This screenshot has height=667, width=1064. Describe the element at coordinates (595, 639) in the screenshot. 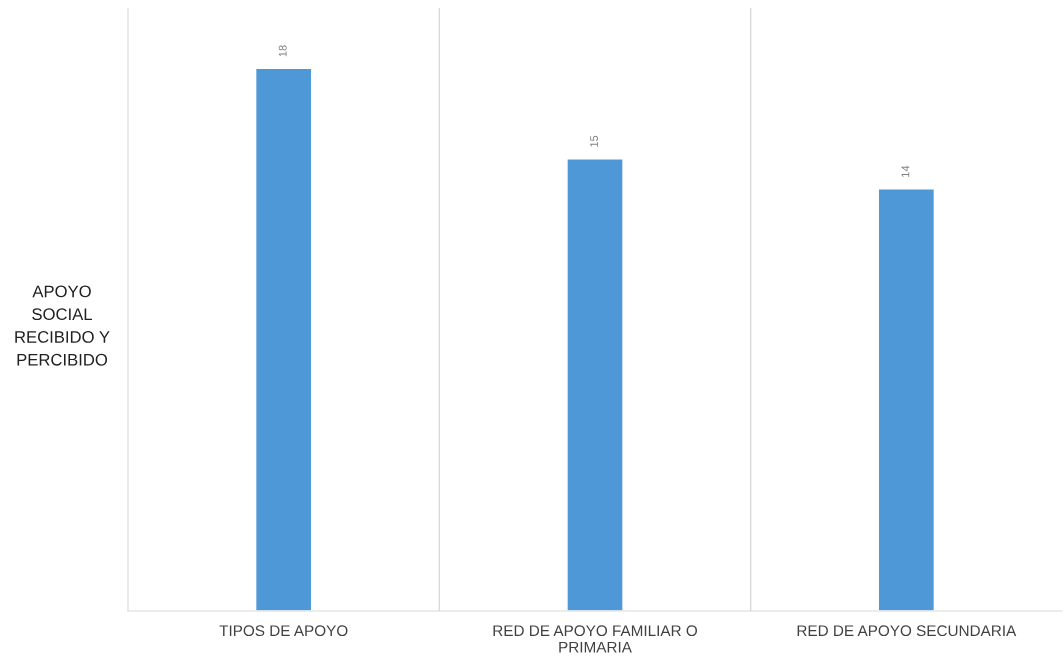

I see `x-tick-label: RED DE APOYO FAMILIAR O PRIMARIA` at that location.